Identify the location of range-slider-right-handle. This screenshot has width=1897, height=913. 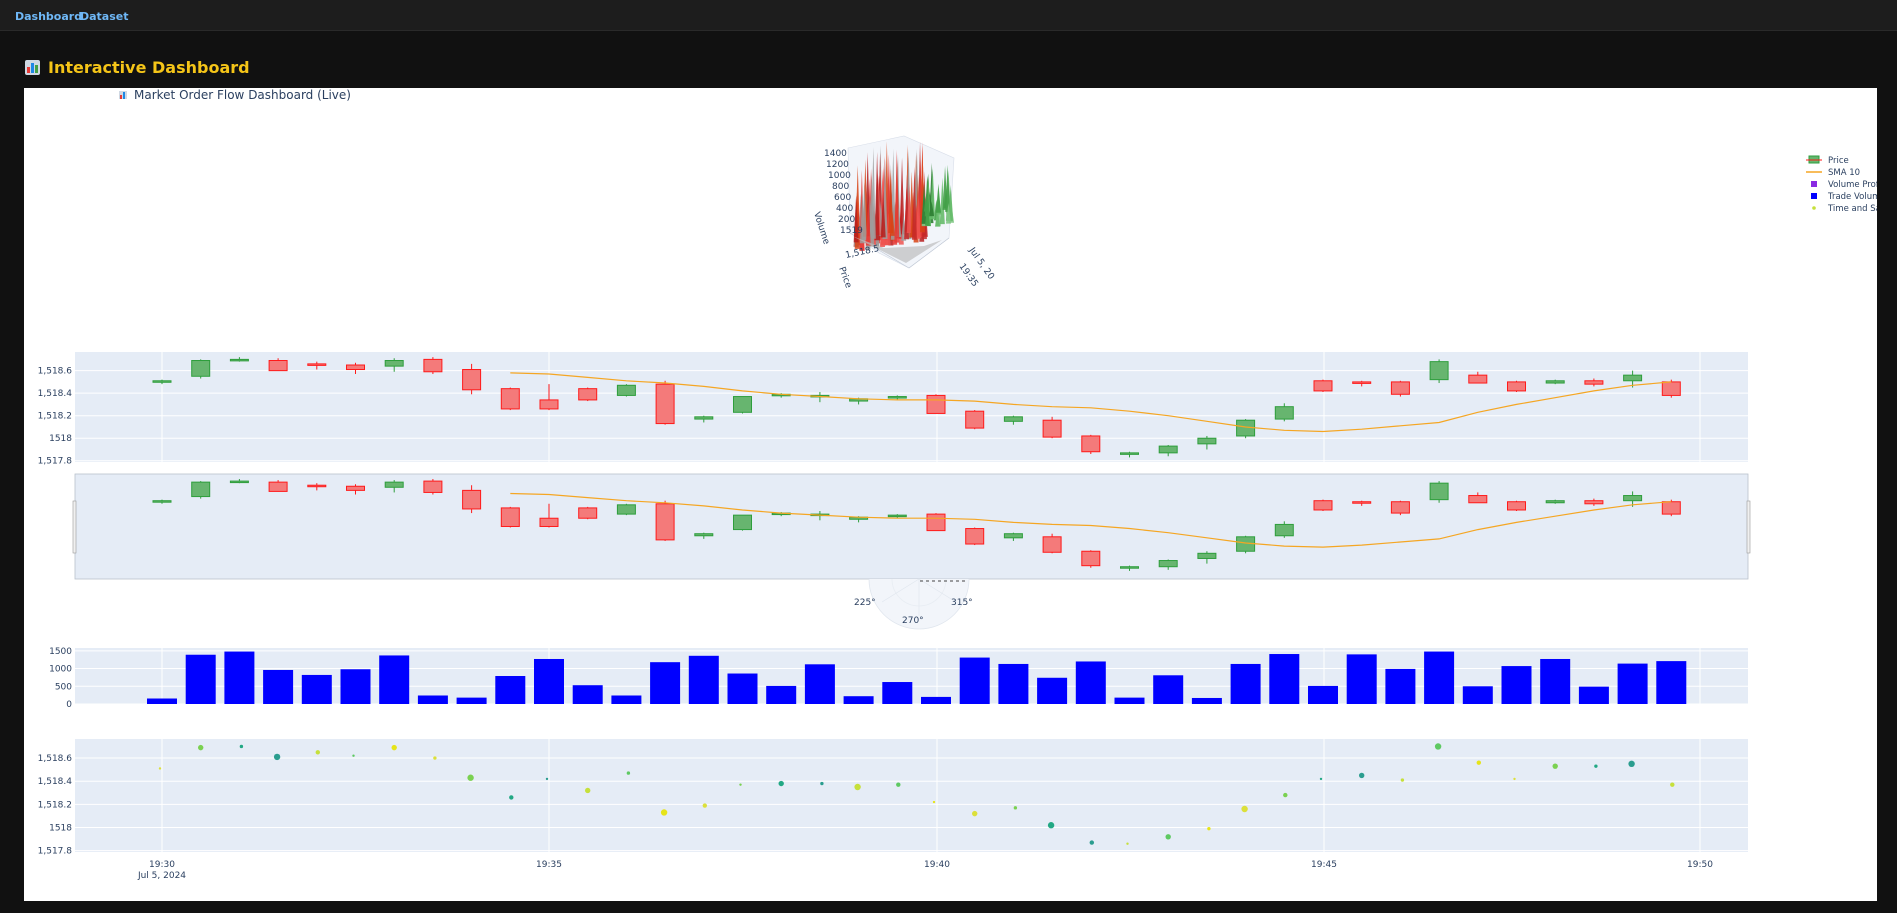
(1748, 527).